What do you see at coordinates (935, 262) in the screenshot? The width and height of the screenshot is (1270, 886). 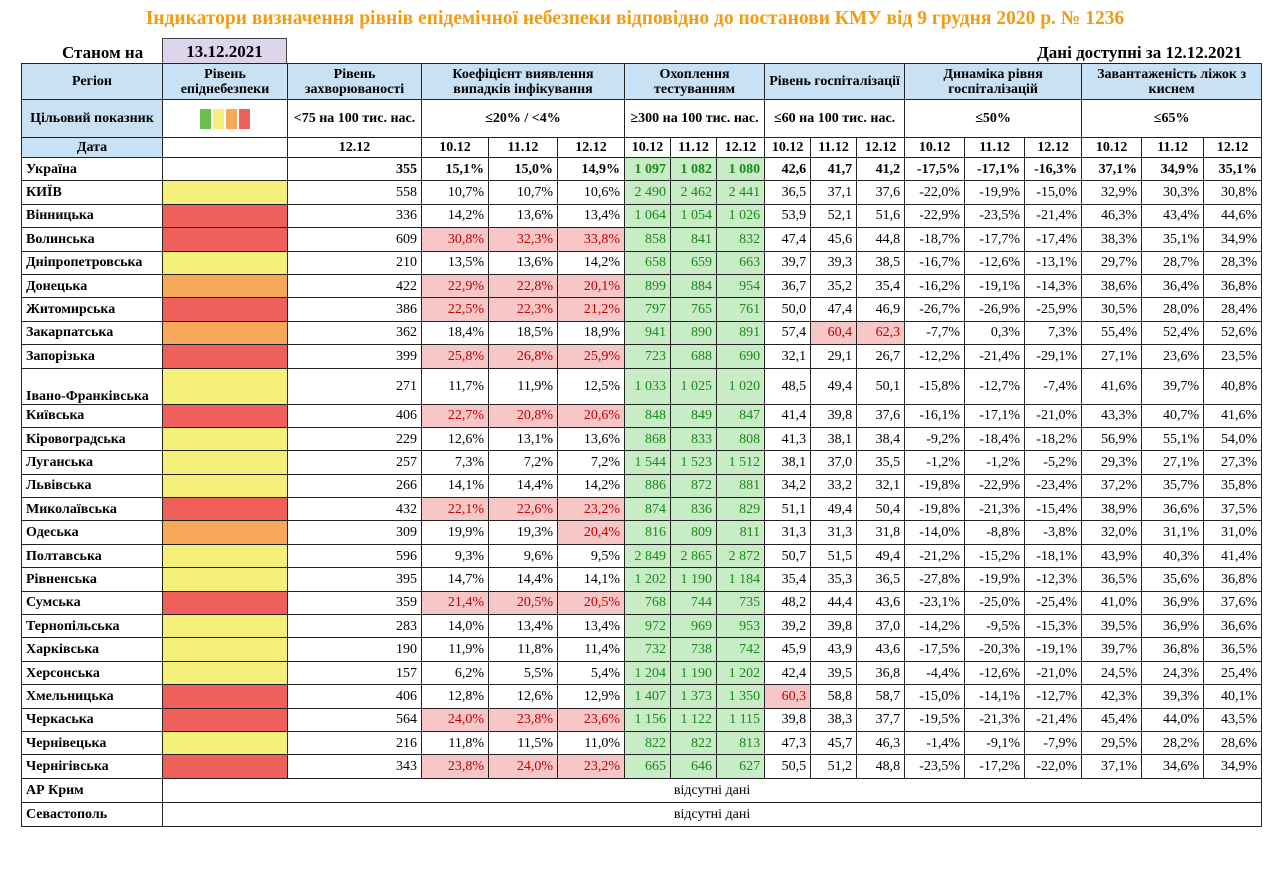 I see `hosp-dynamics-value: -16,7%` at bounding box center [935, 262].